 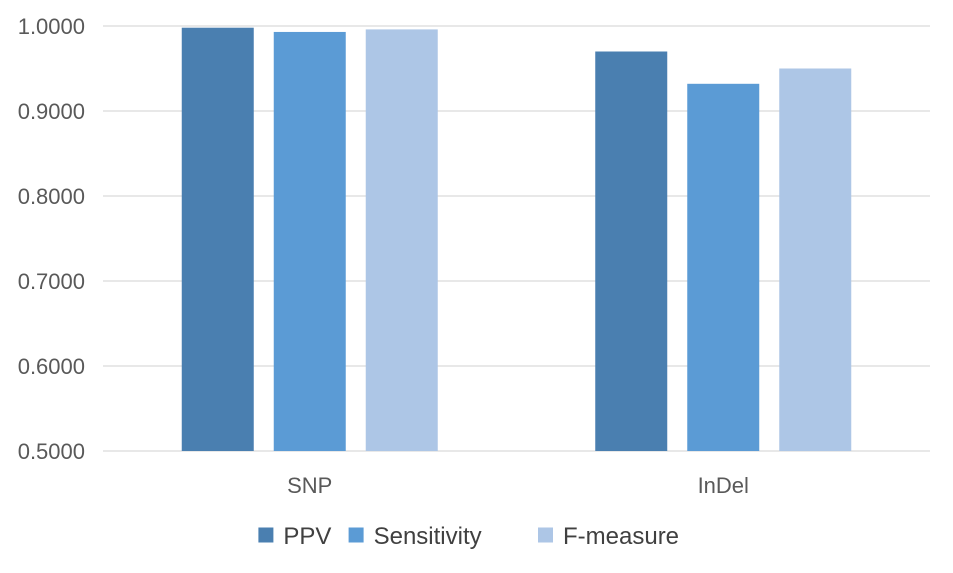 What do you see at coordinates (51, 111) in the screenshot?
I see `y-tick-label: 0.9000` at bounding box center [51, 111].